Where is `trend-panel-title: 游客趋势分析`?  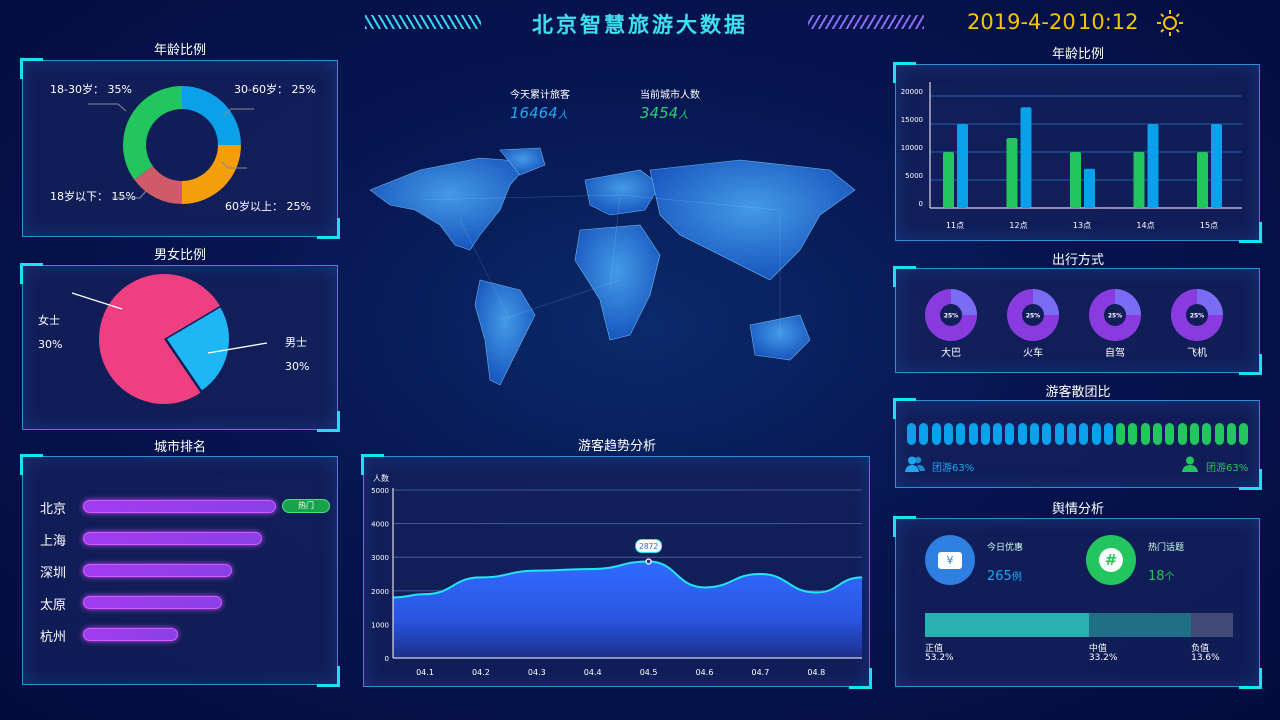 trend-panel-title: 游客趋势分析 is located at coordinates (616, 446).